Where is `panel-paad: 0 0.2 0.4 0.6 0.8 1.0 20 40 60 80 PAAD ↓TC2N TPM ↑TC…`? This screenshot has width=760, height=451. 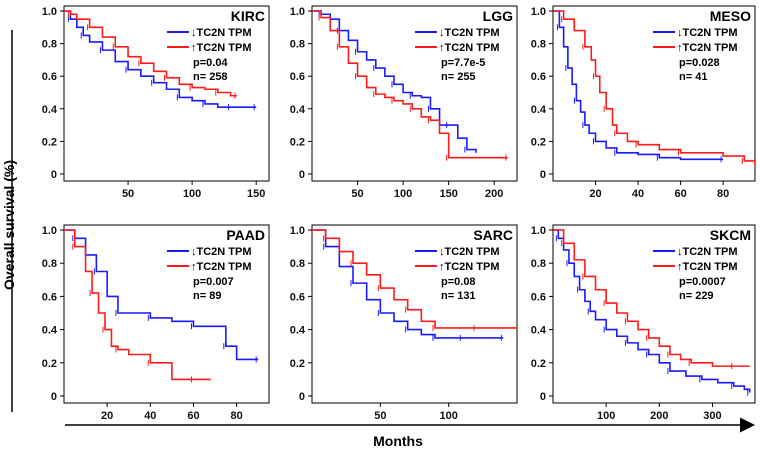 panel-paad: 0 0.2 0.4 0.6 0.8 1.0 20 40 60 80 PAAD ↓TC2N TPM ↑TC… is located at coordinates (156, 323).